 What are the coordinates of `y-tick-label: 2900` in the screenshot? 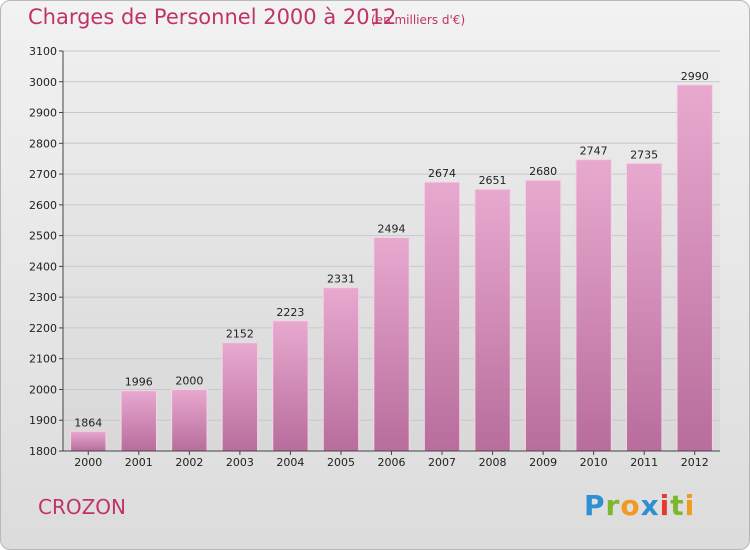 It's located at (43, 113).